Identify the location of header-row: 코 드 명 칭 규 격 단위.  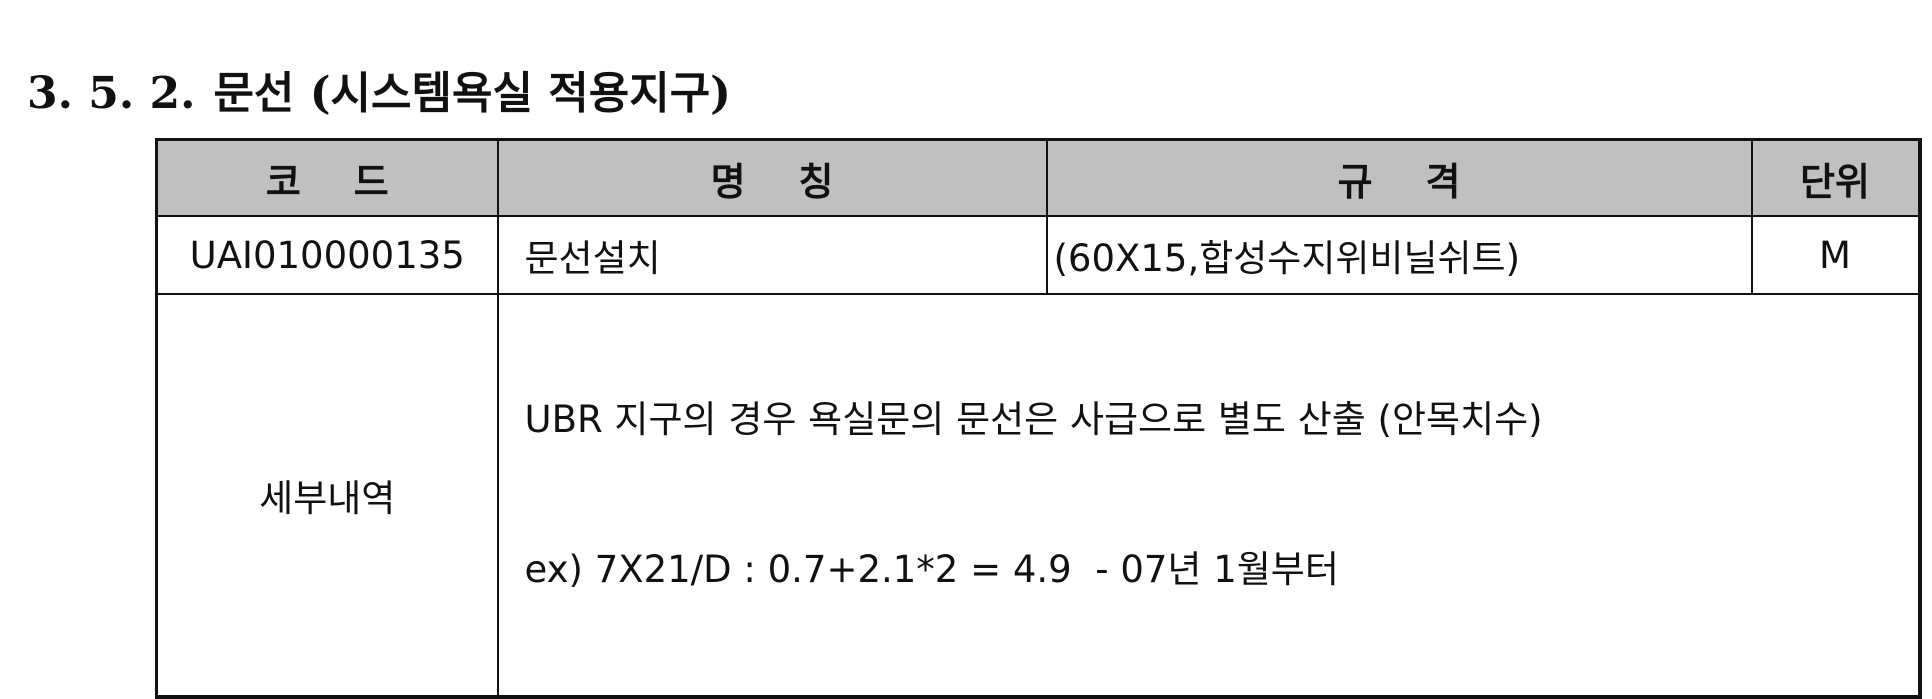
(1038, 177).